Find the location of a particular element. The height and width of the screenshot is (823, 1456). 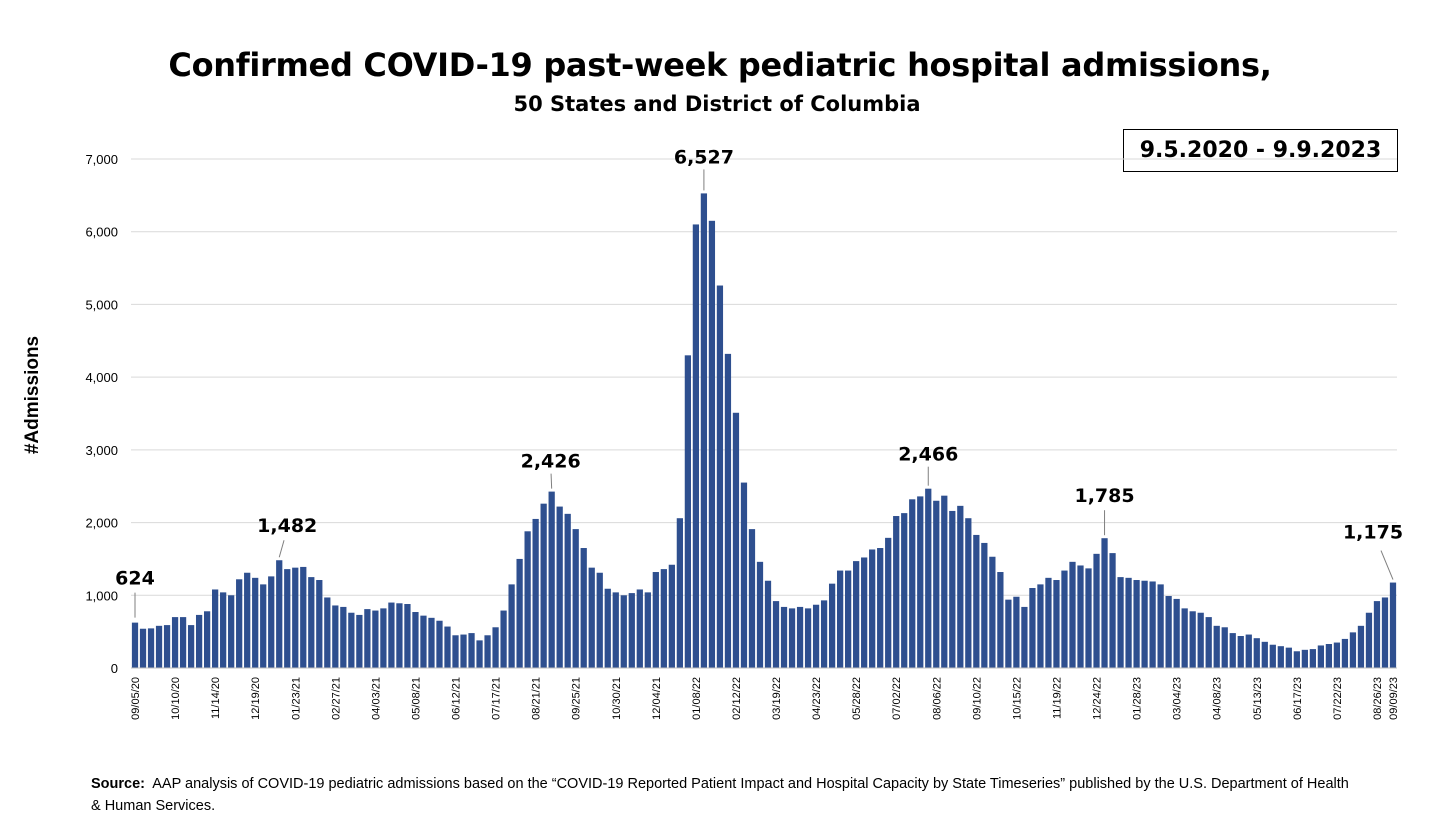

data-label: 624 is located at coordinates (135, 579).